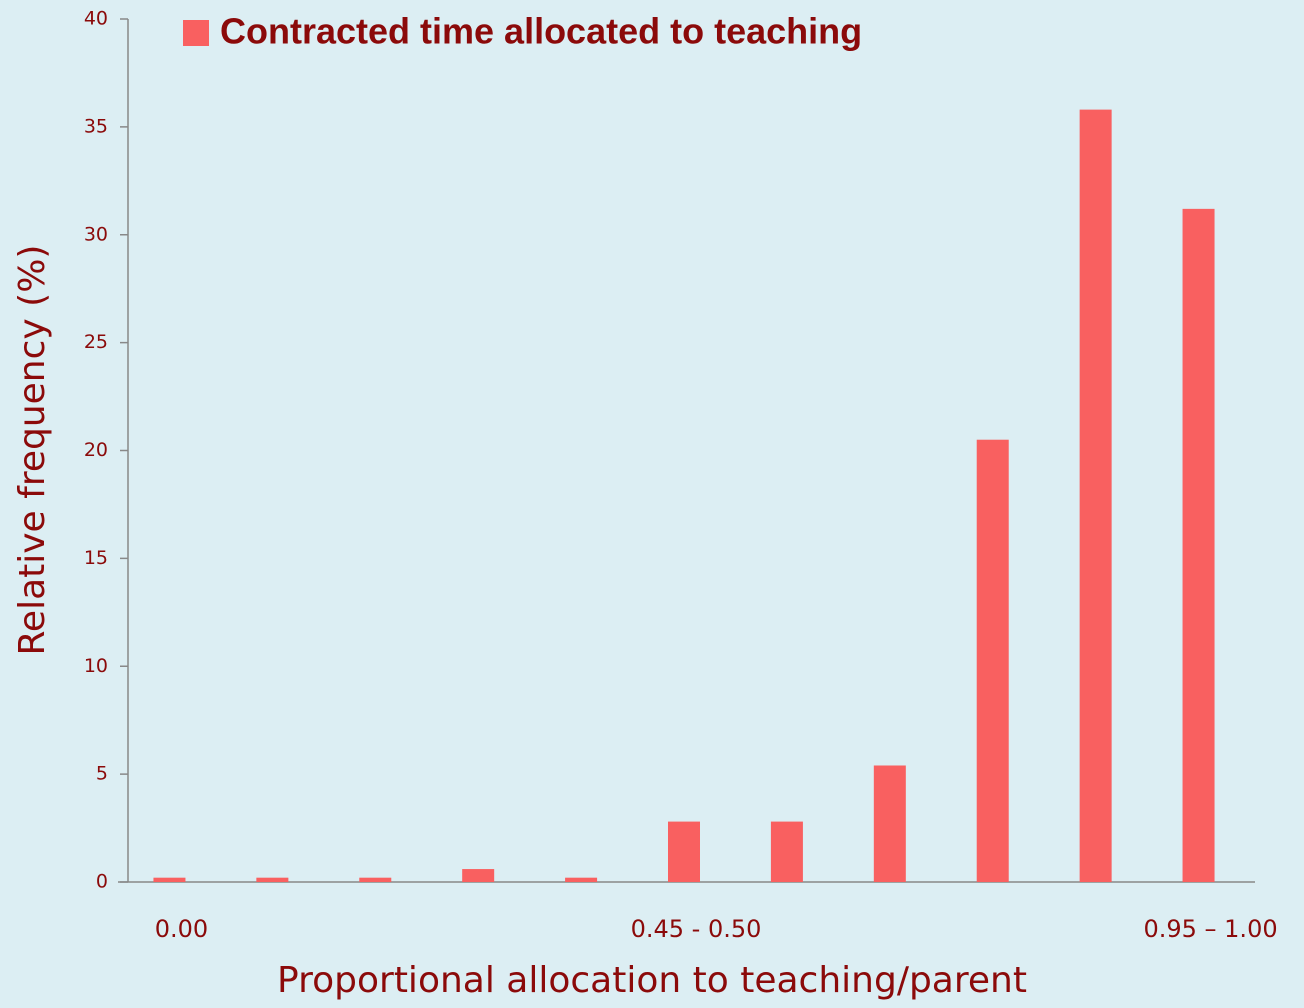  Describe the element at coordinates (196, 33) in the screenshot. I see `legend-swatch` at that location.